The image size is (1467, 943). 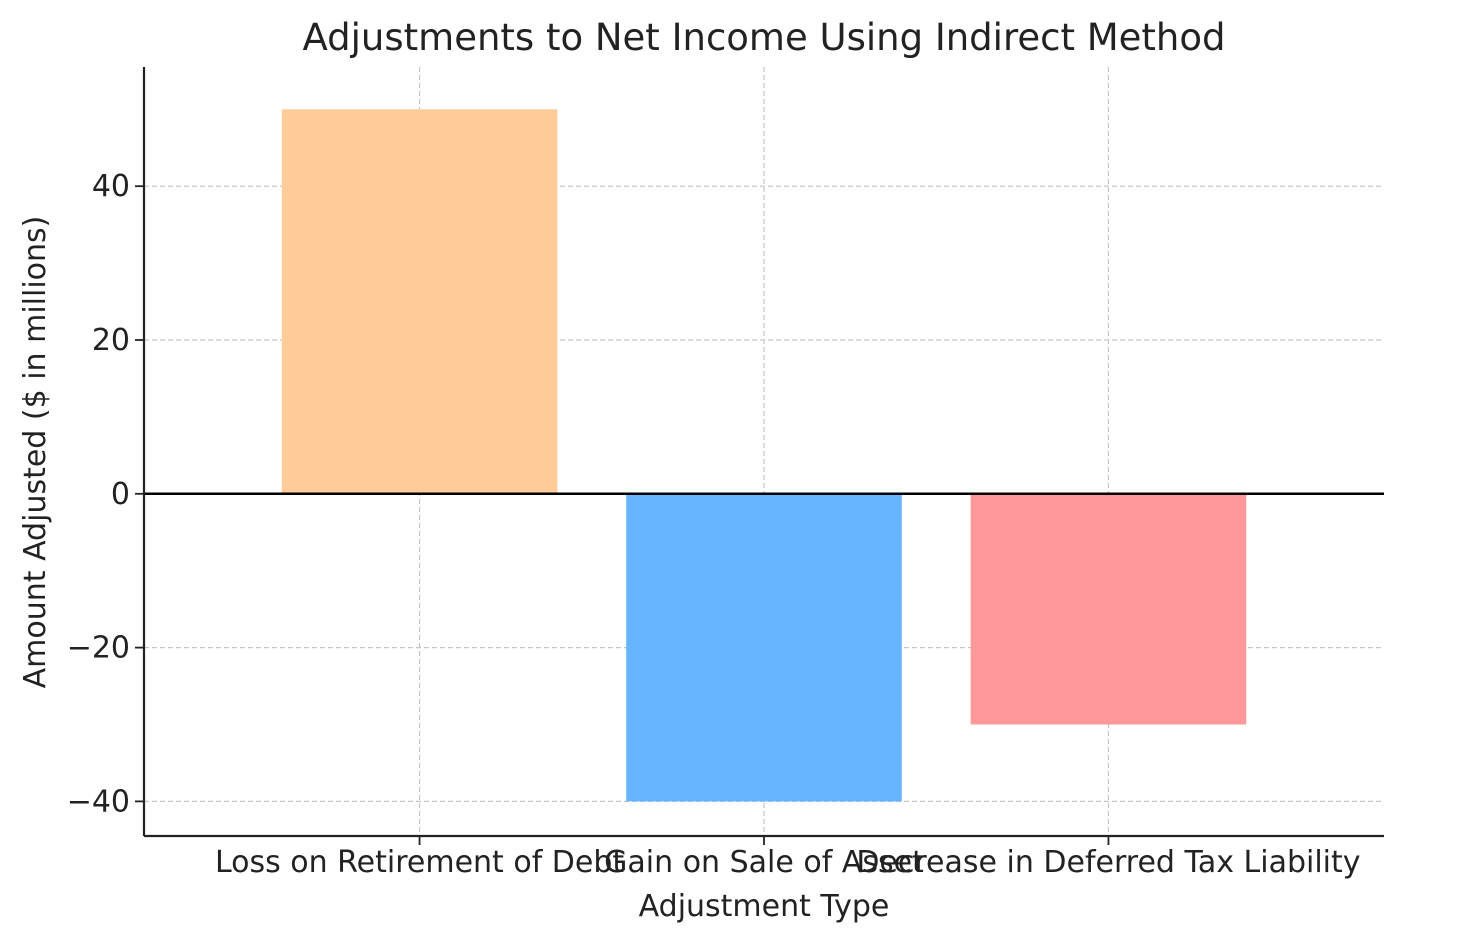 What do you see at coordinates (764, 862) in the screenshot?
I see `x-tick-label: Gain on Sale of Asset` at bounding box center [764, 862].